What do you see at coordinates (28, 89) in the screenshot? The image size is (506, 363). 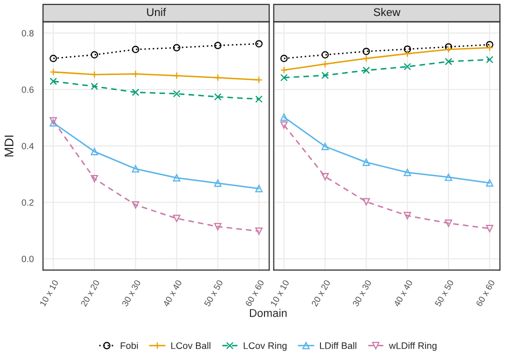 I see `y-tick-label: 0.6` at bounding box center [28, 89].